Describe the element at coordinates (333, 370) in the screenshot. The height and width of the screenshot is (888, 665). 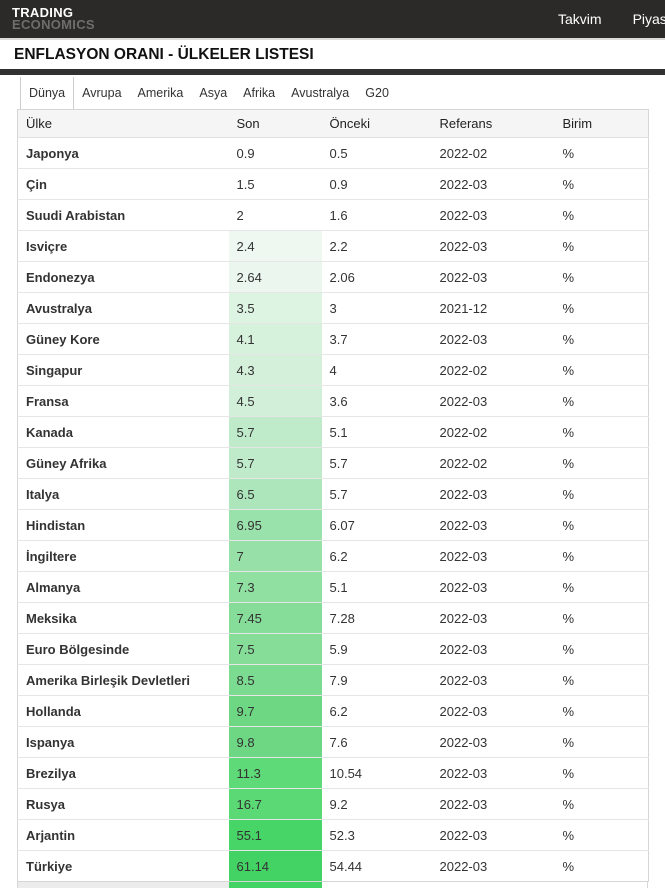
I see `table-row: Singapur 4.3 4 2022-02%` at that location.